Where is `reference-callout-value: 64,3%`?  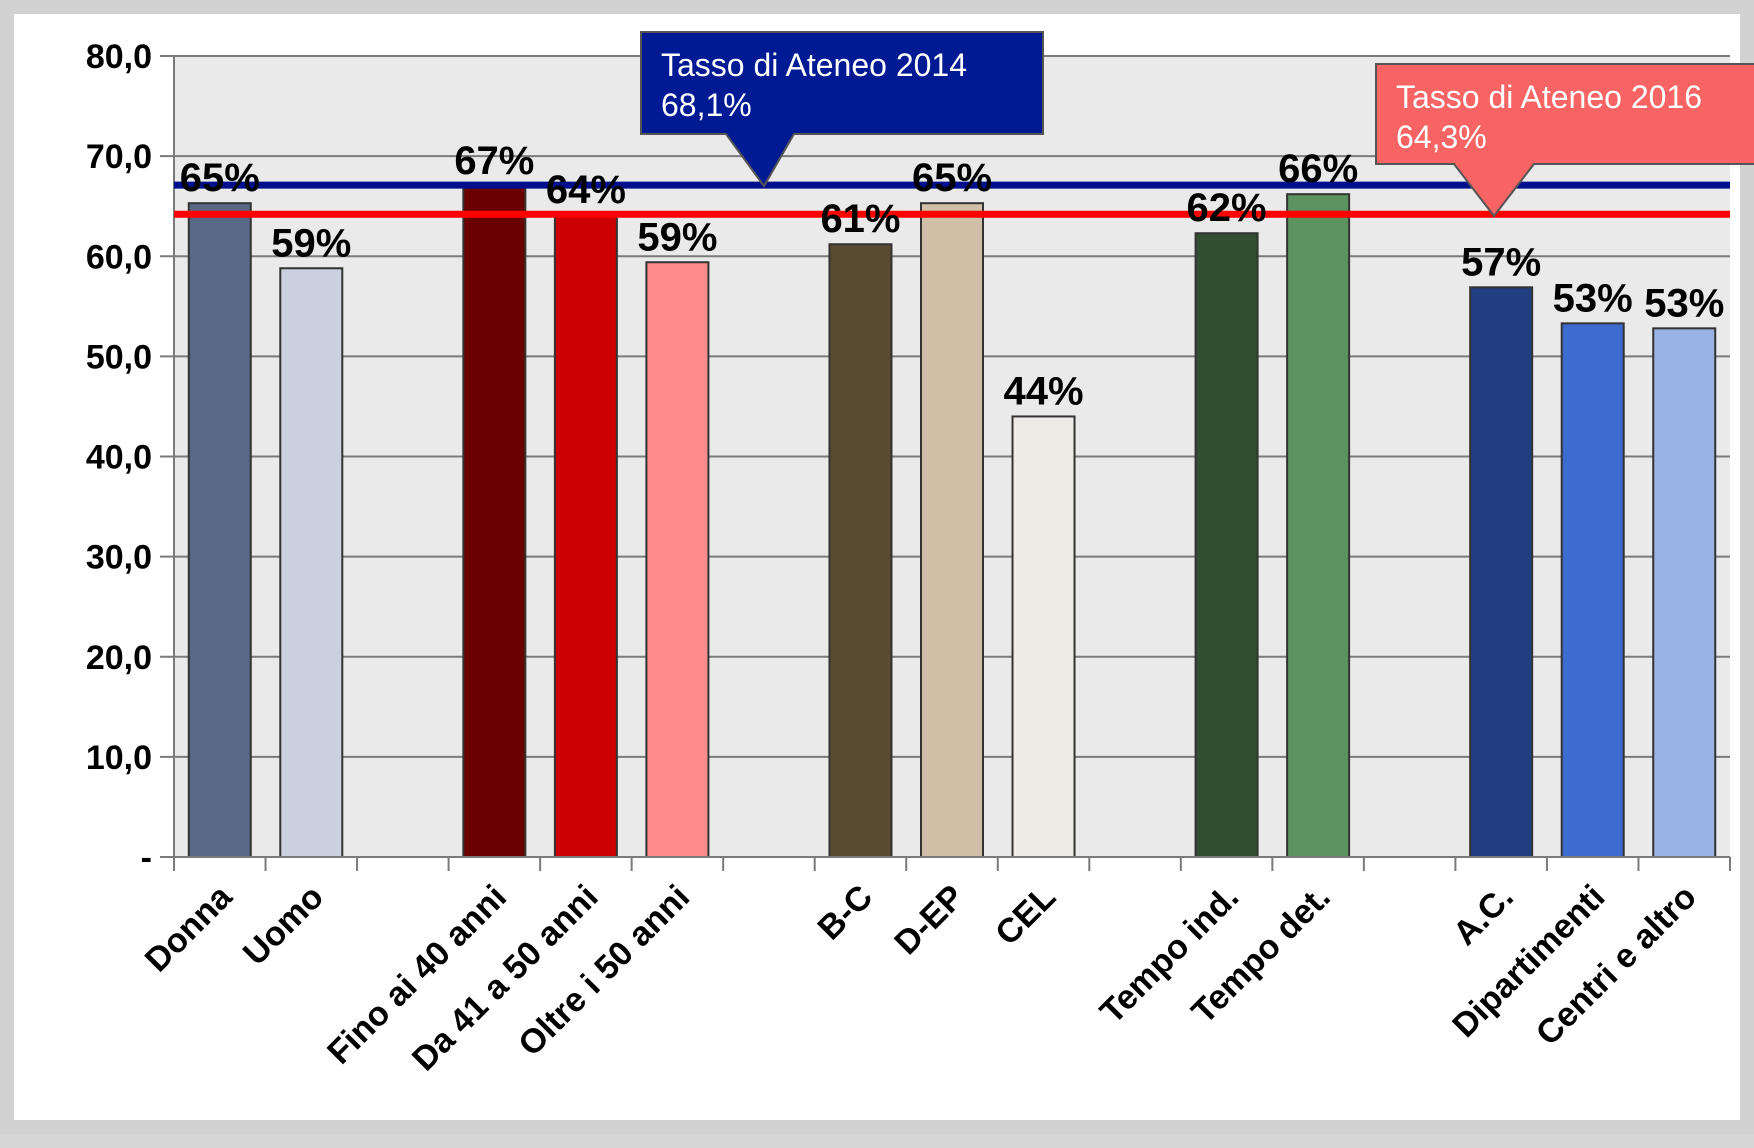
reference-callout-value: 64,3% is located at coordinates (1441, 137).